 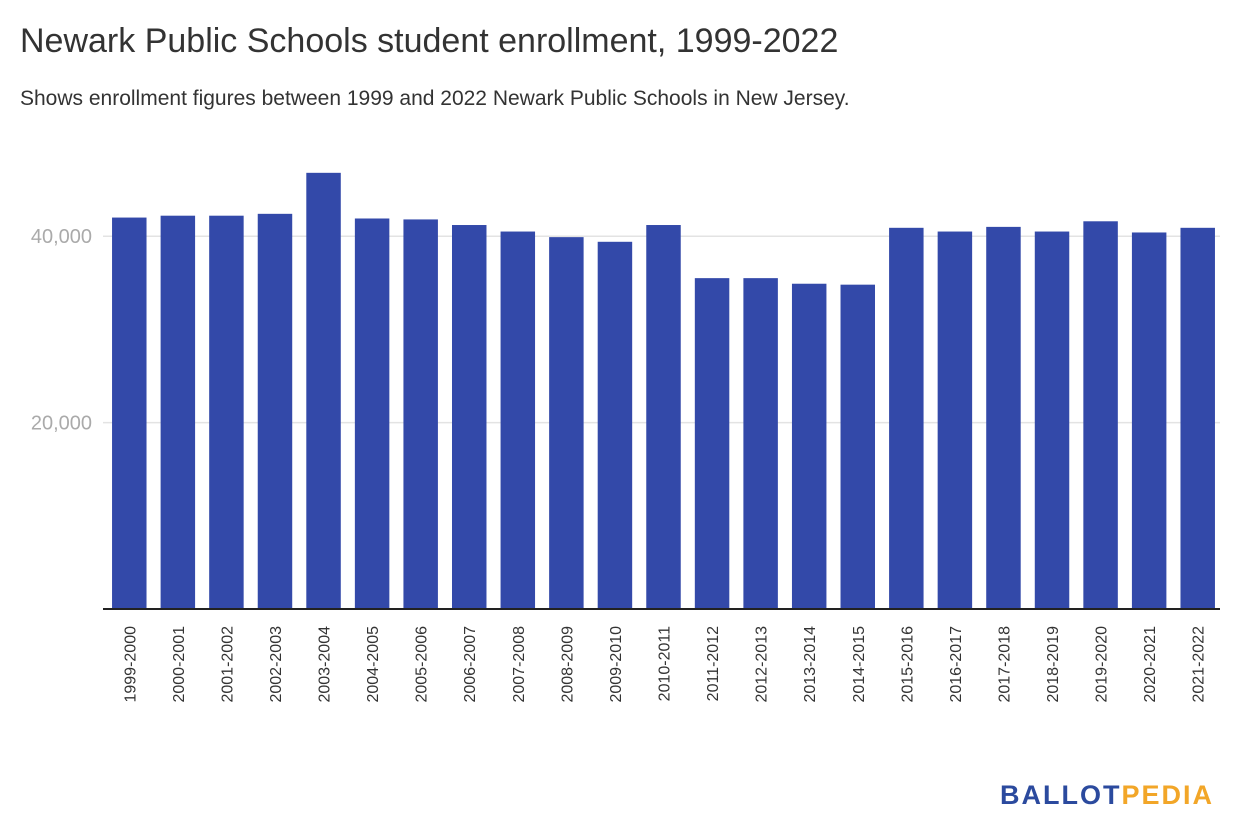 What do you see at coordinates (1150, 664) in the screenshot?
I see `x-tick-label: 2020-2021` at bounding box center [1150, 664].